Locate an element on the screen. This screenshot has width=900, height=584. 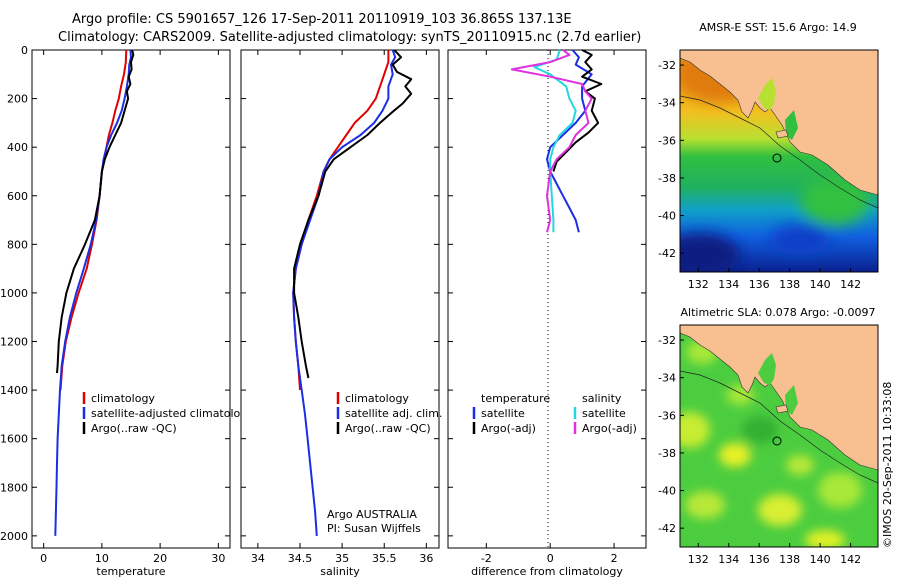
sst-map-title: AMSR-E SST: 15.6 Argo: 14.9 is located at coordinates (778, 27).